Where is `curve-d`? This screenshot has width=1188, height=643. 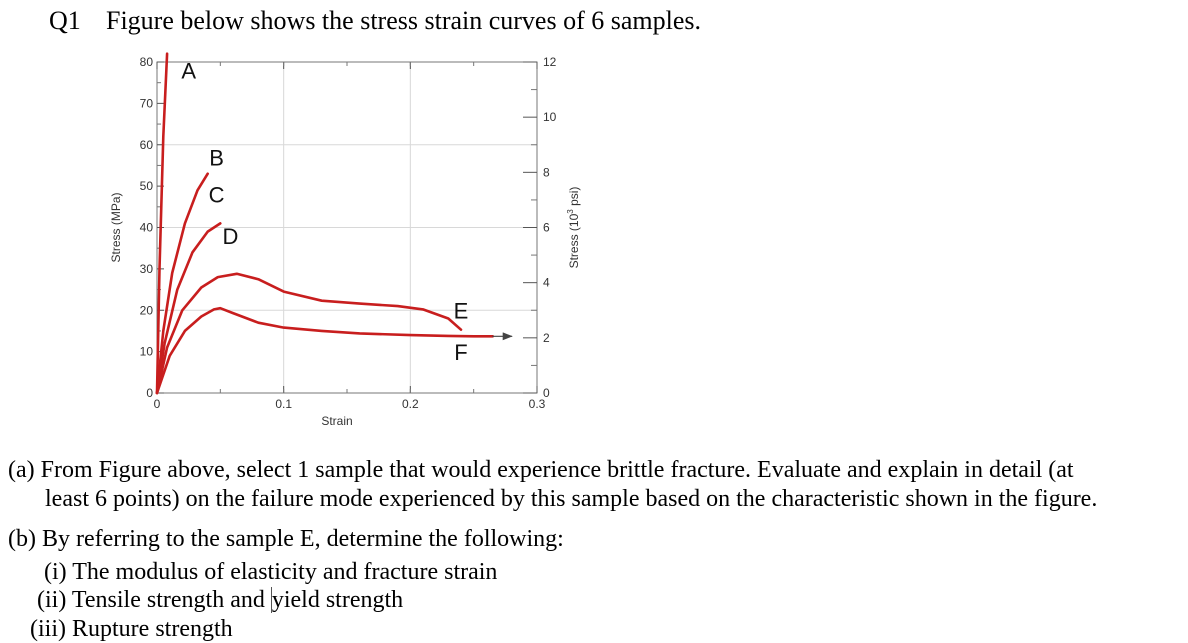
curve-d is located at coordinates (309, 333).